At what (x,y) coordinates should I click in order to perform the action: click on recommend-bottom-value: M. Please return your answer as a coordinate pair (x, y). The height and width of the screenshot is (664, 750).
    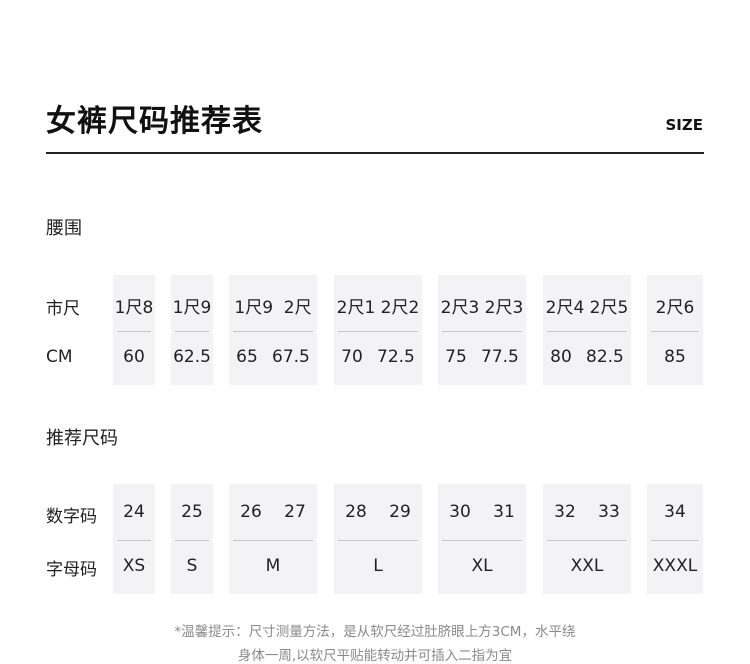
    Looking at the image, I should click on (273, 566).